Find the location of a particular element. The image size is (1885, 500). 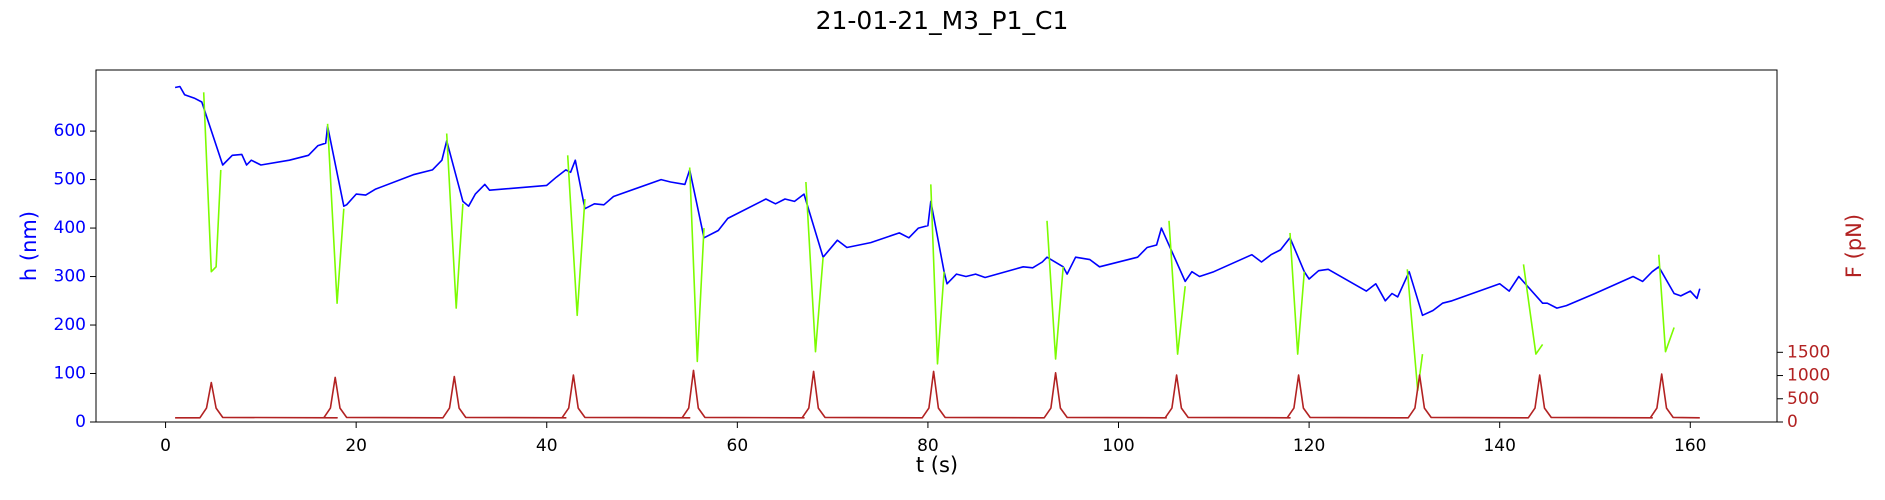

x-tick-label: 100 is located at coordinates (1118, 446).